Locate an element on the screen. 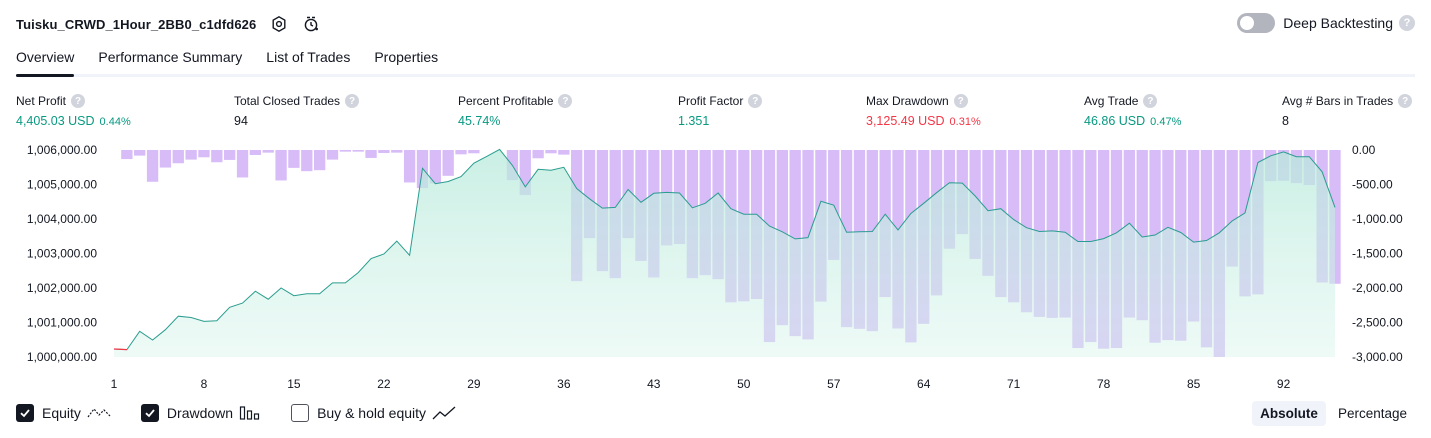 The width and height of the screenshot is (1431, 438). metric-label: Profit Factor is located at coordinates (711, 101).